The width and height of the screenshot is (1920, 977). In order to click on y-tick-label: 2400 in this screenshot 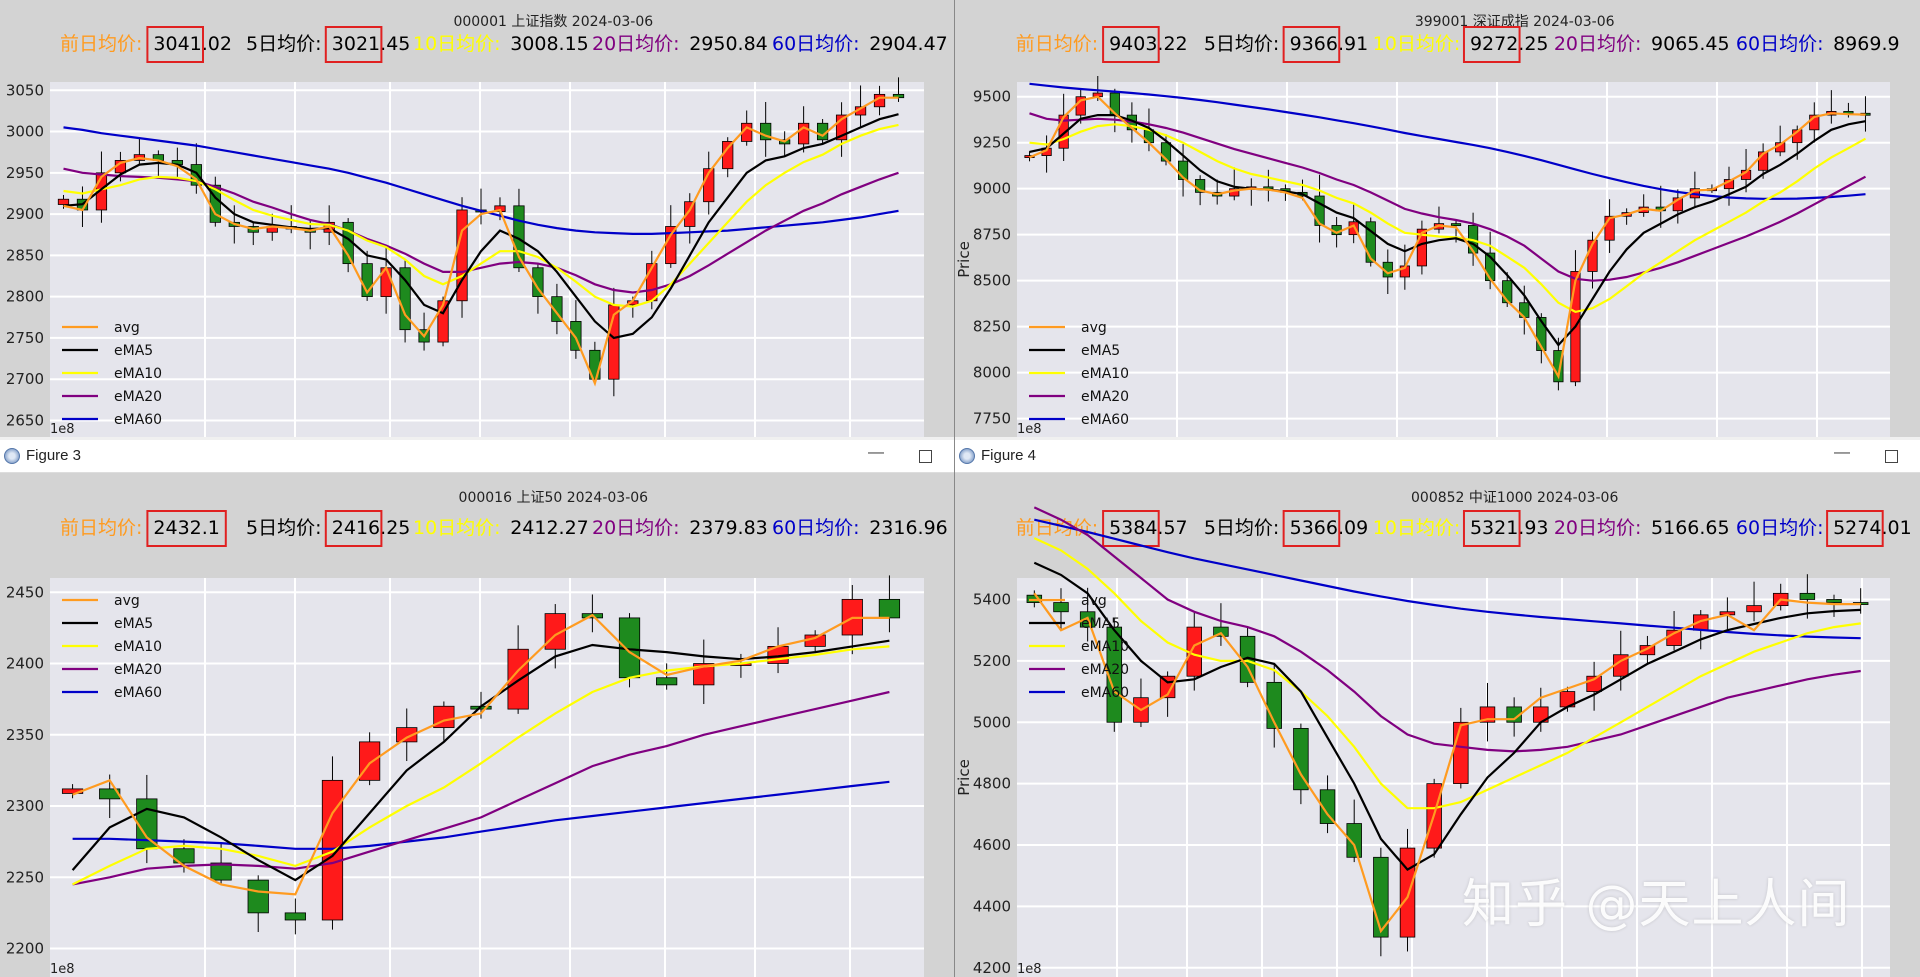, I will do `click(25, 664)`.